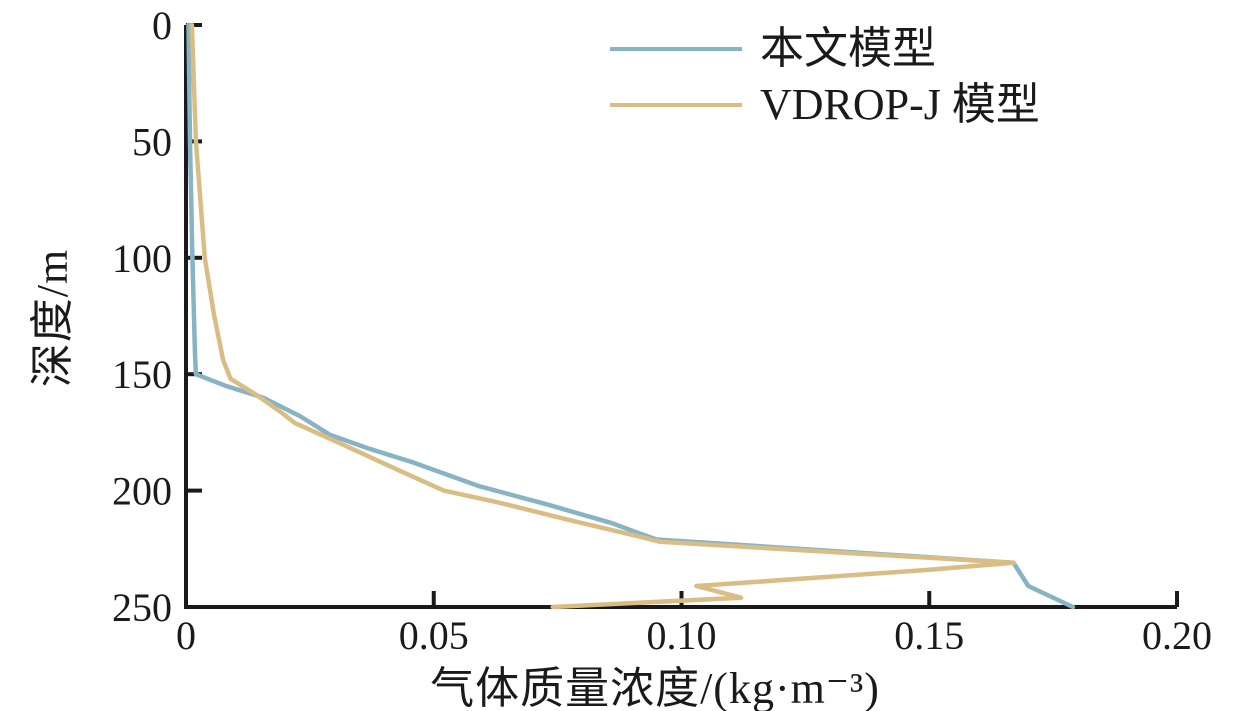 This screenshot has height=711, width=1259. Describe the element at coordinates (676, 105) in the screenshot. I see `legend-line-swatch-vdropj` at that location.